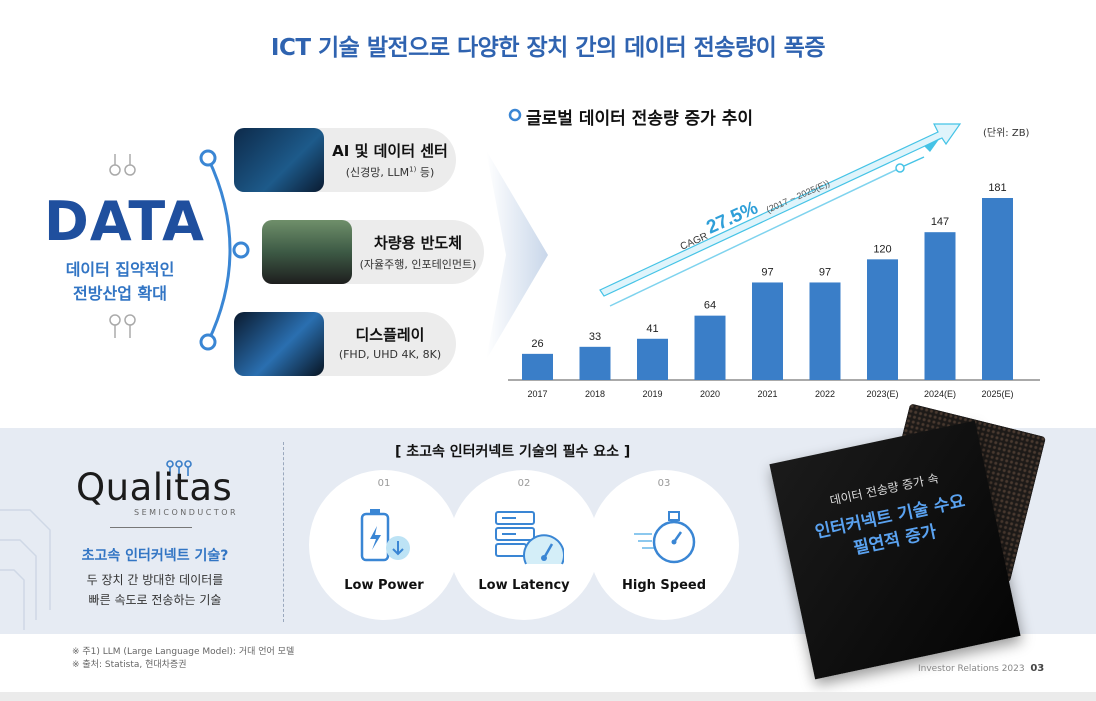 The height and width of the screenshot is (701, 1096). Describe the element at coordinates (537, 394) in the screenshot. I see `tick-label-2017: 2017` at that location.